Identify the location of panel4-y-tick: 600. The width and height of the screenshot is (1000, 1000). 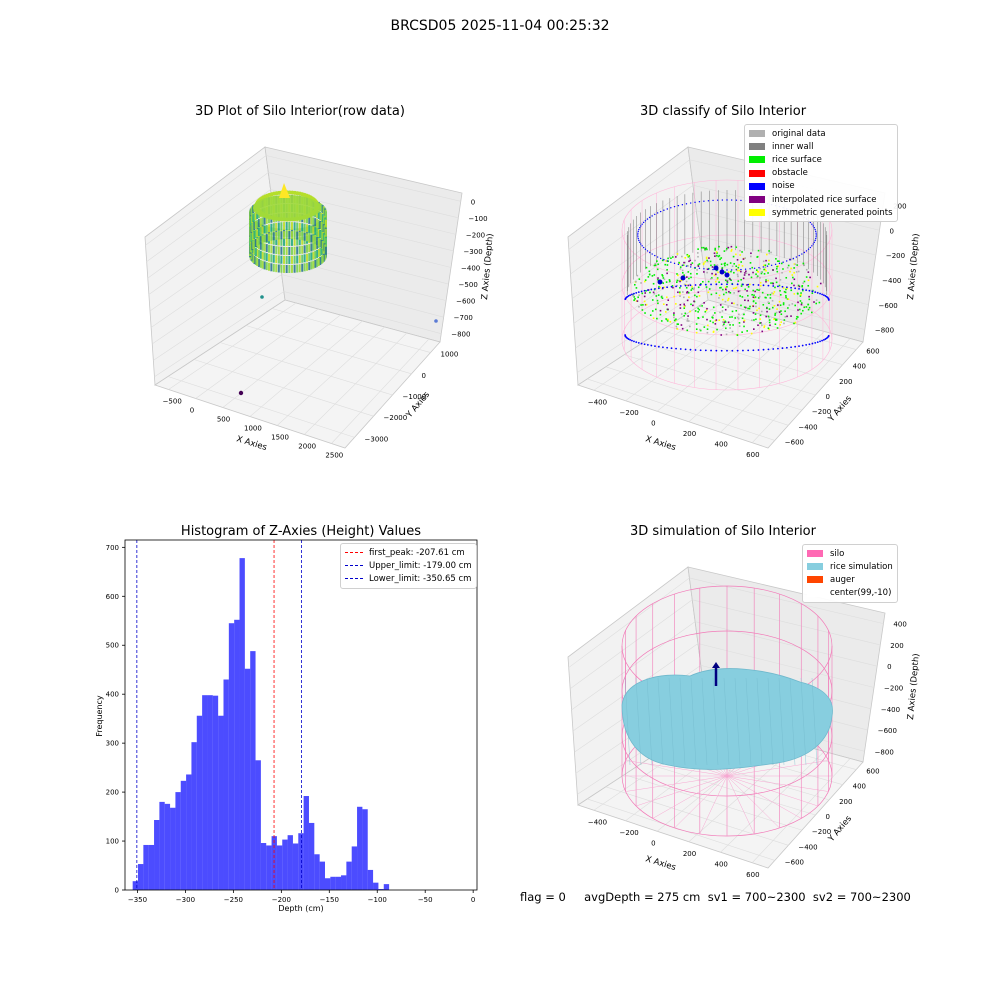
(872, 772).